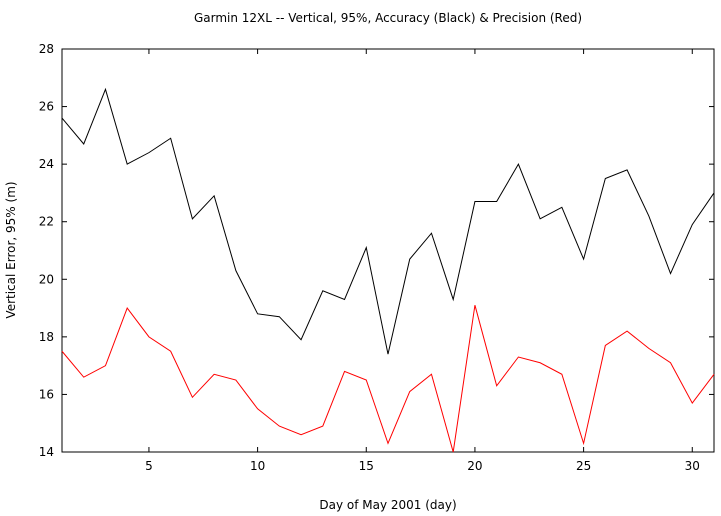  What do you see at coordinates (474, 466) in the screenshot?
I see `x-tick-label: 20` at bounding box center [474, 466].